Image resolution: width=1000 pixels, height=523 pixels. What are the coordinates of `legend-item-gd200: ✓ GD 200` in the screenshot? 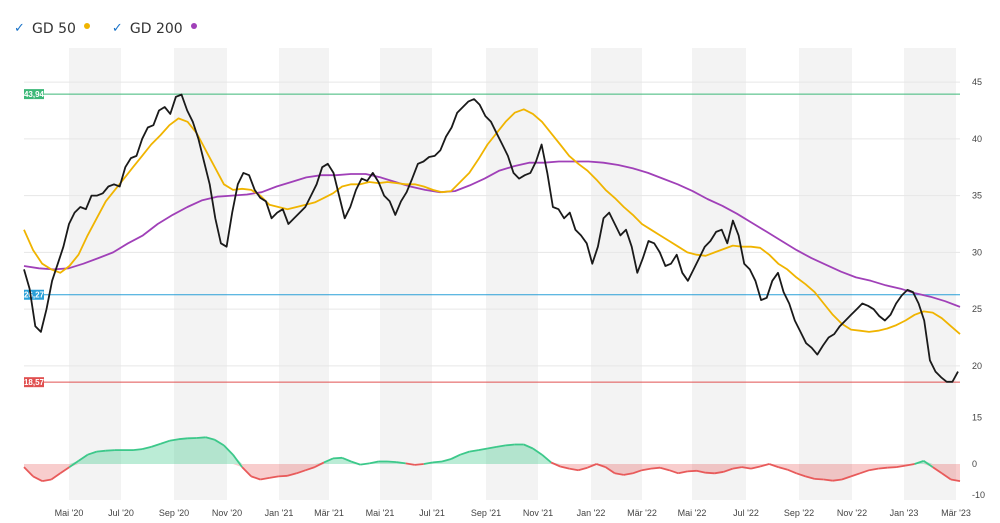 It's located at (154, 29).